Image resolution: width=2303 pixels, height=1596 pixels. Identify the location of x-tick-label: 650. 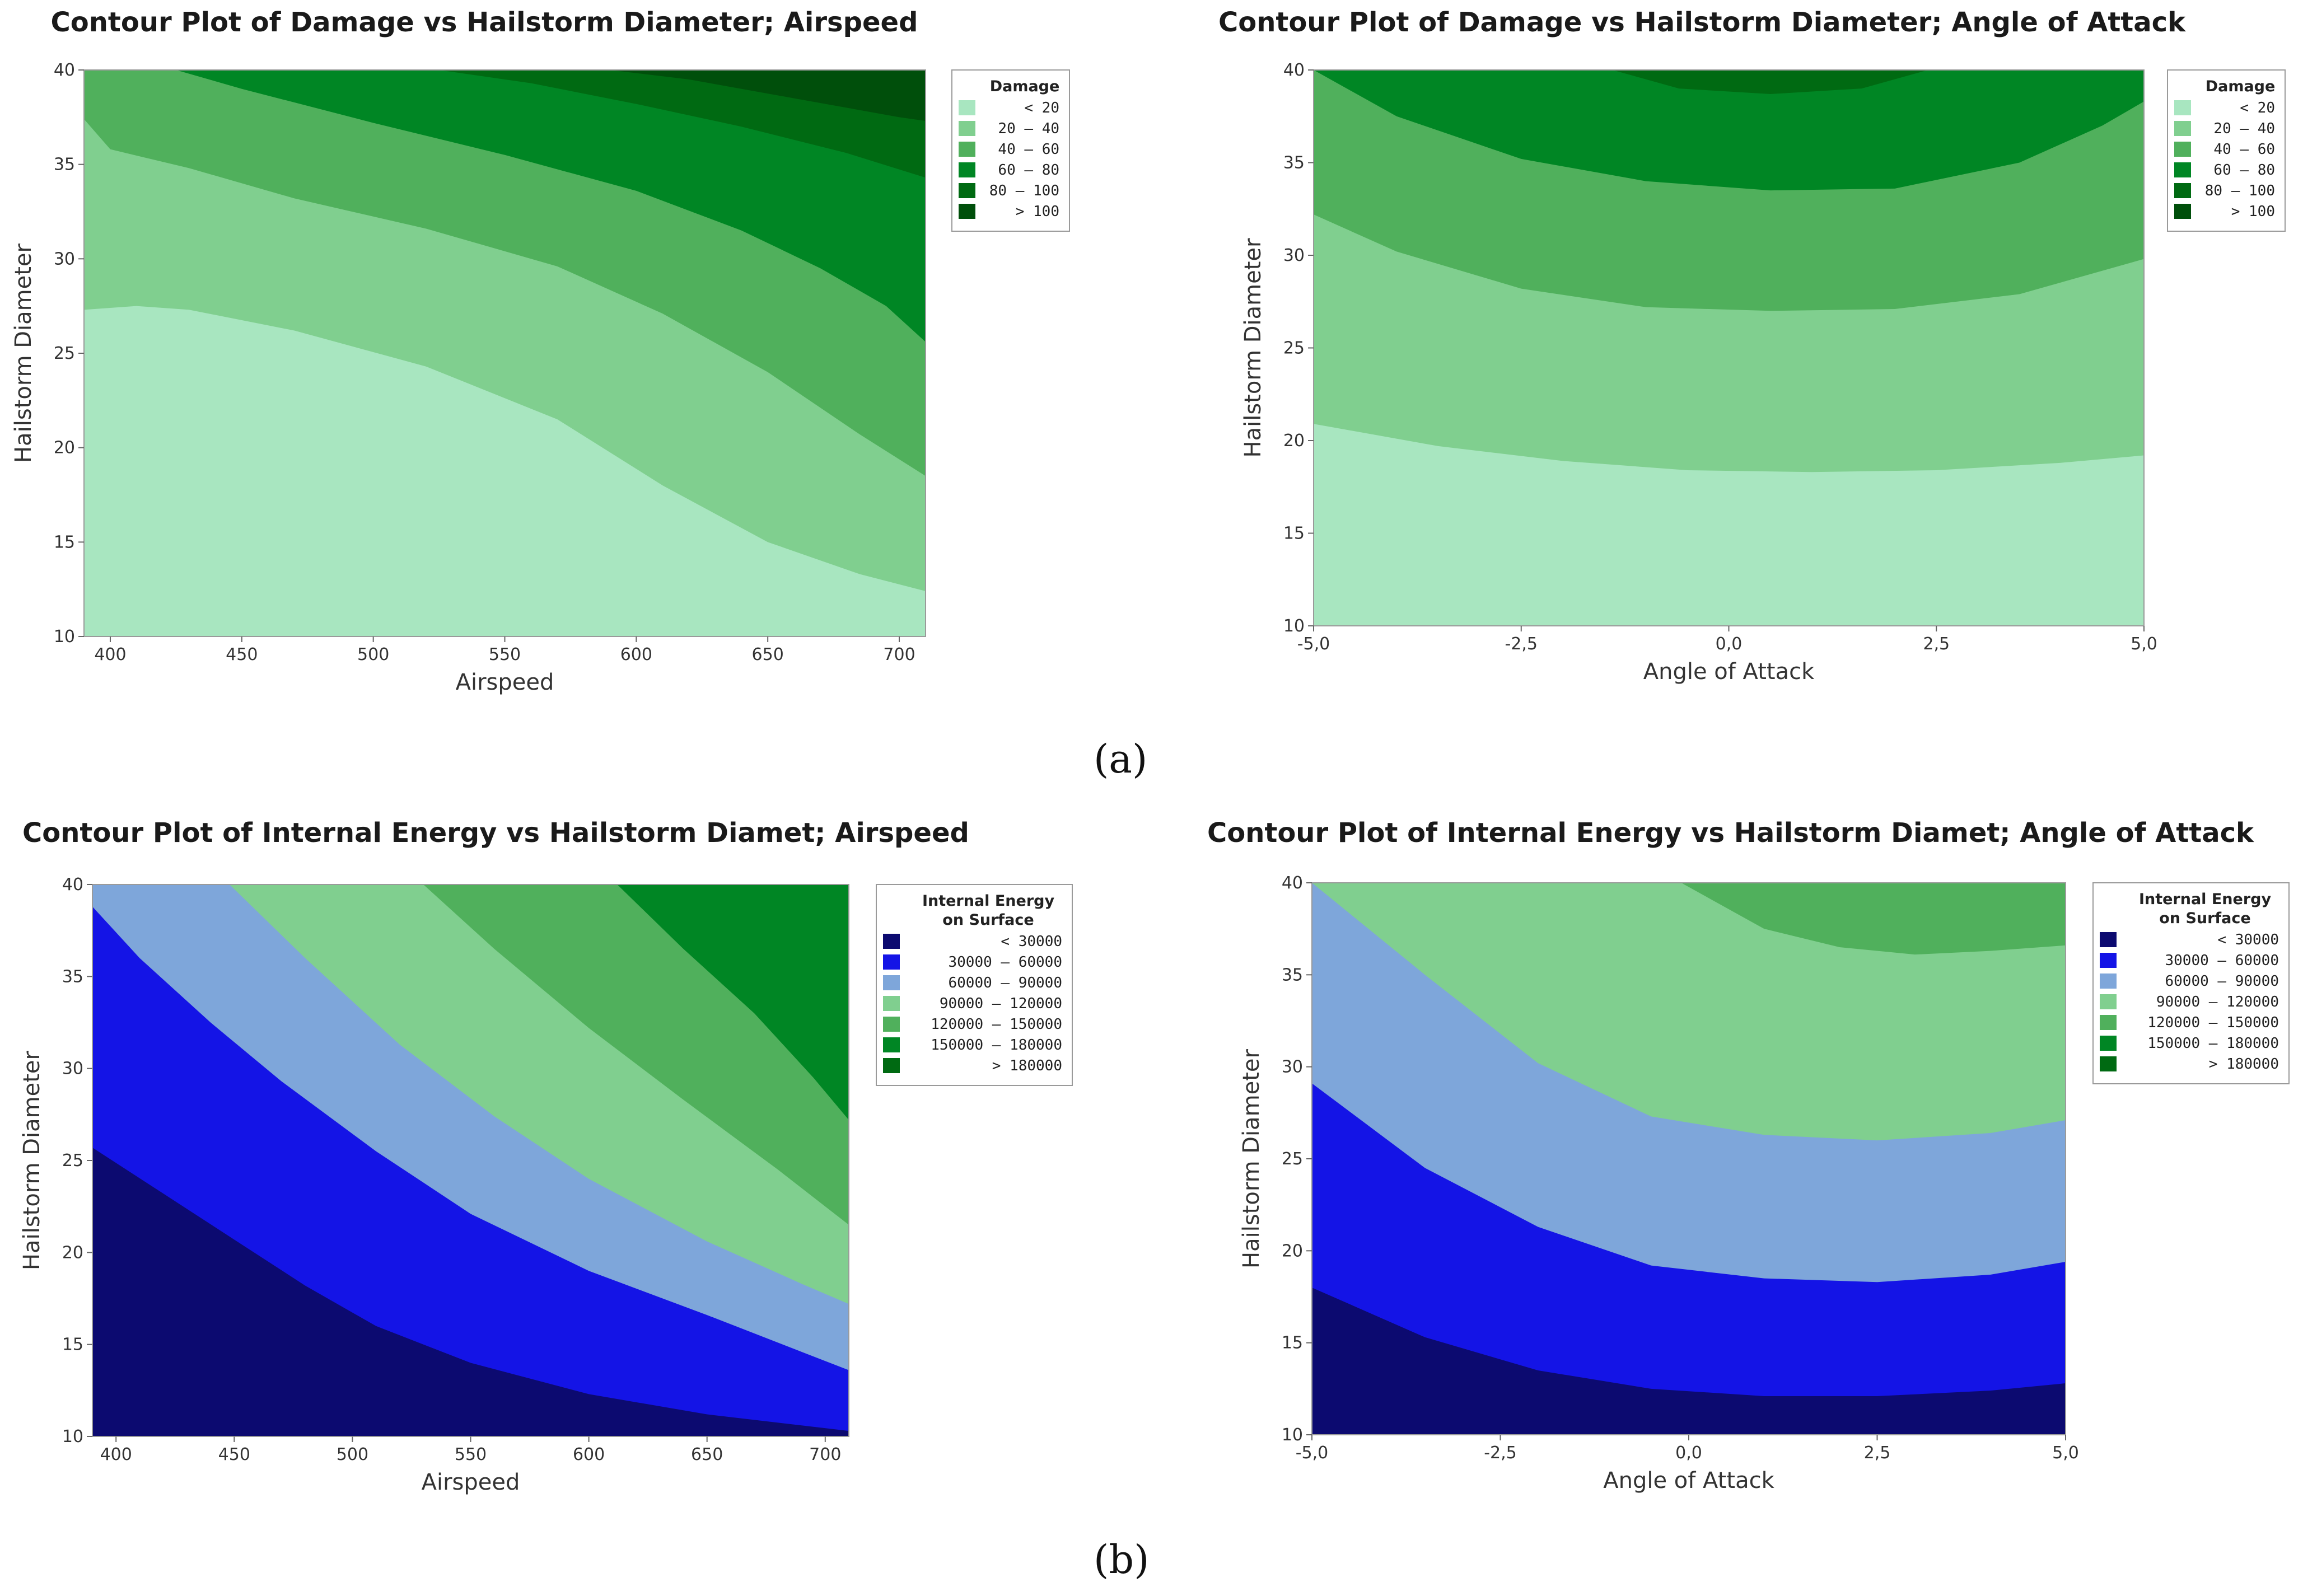
(707, 1455).